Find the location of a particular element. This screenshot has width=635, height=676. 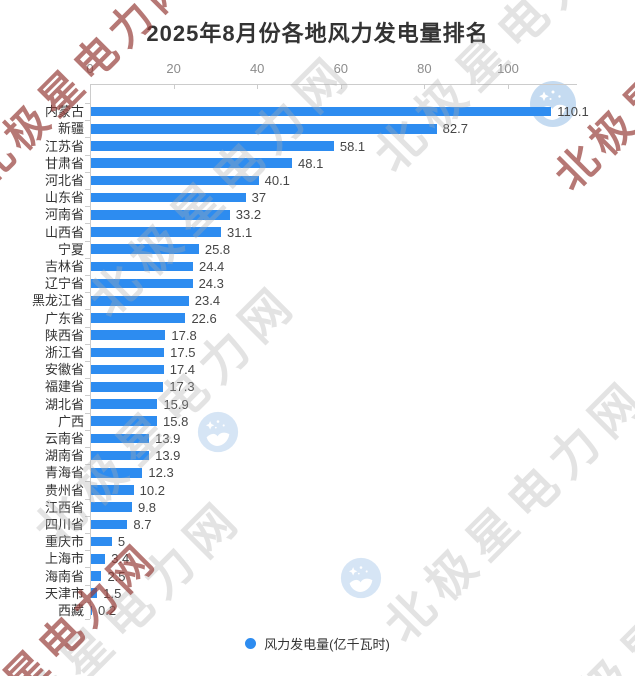

category-label: 辽宁省 is located at coordinates (64, 284).